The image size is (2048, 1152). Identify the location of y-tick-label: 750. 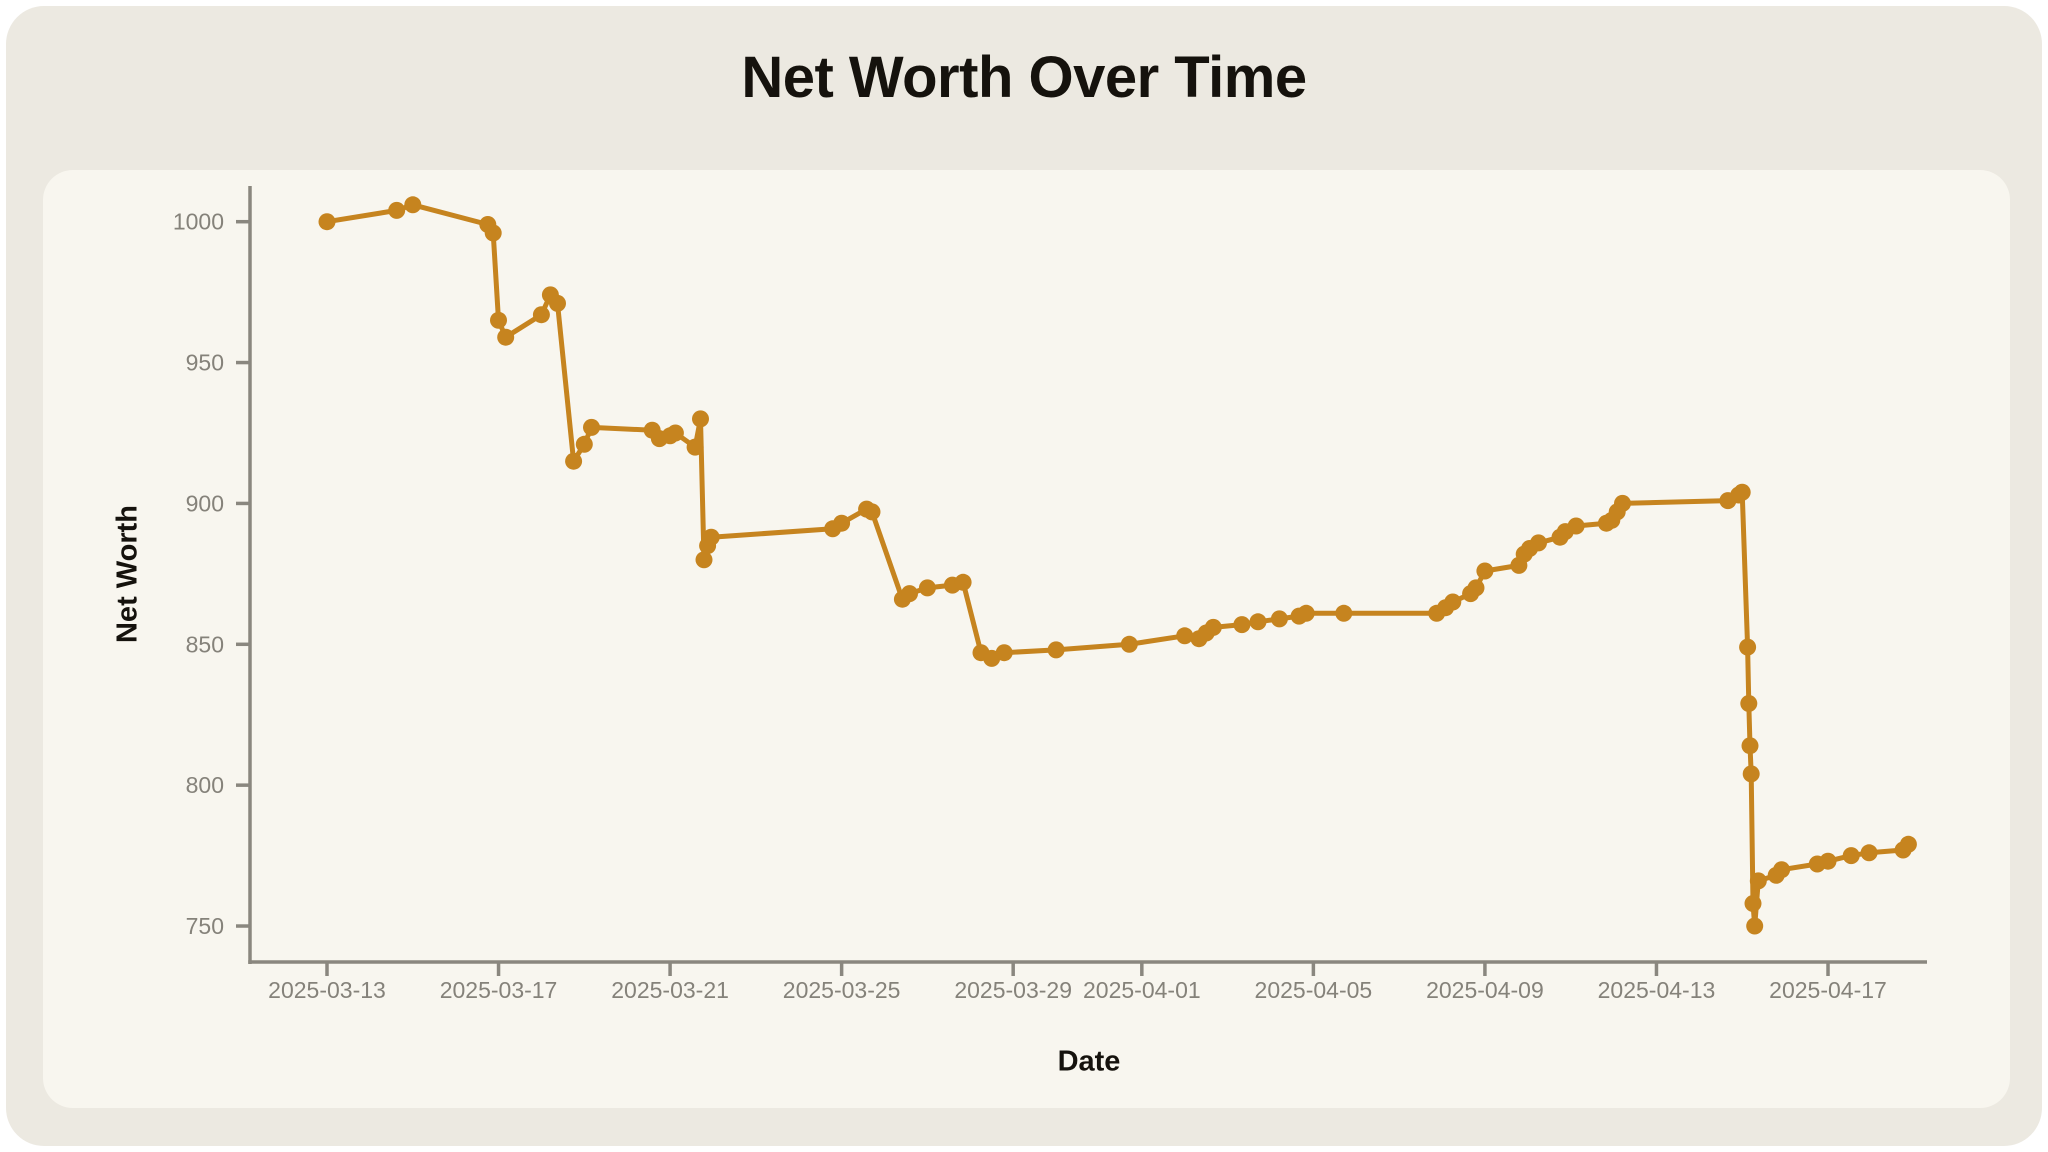
(205, 926).